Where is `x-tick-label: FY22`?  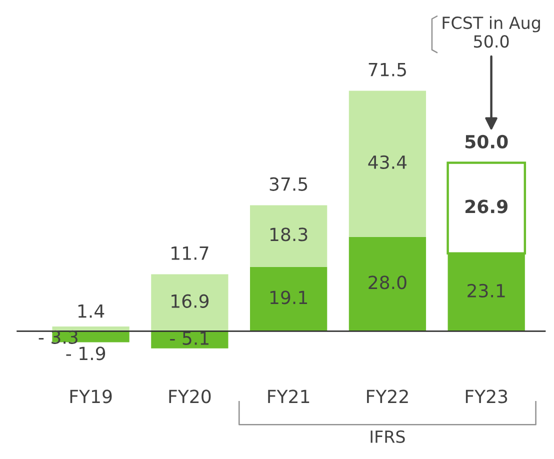
x-tick-label: FY22 is located at coordinates (387, 397).